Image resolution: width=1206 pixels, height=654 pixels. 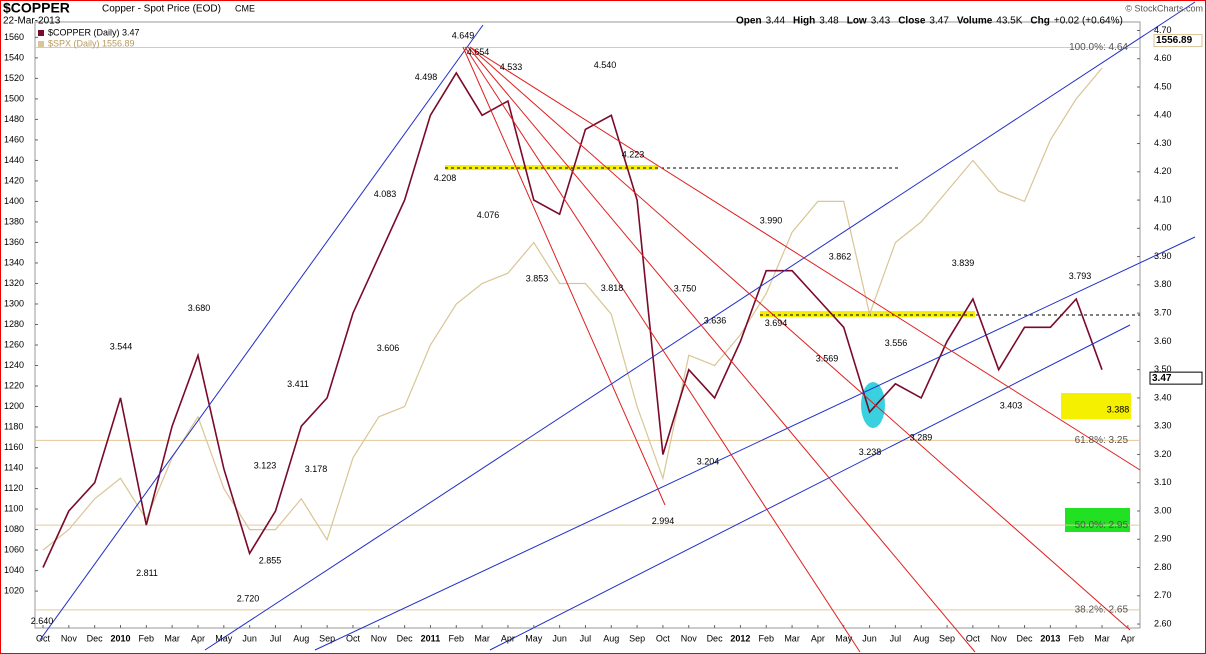 What do you see at coordinates (265, 466) in the screenshot?
I see `annotation: 3.123` at bounding box center [265, 466].